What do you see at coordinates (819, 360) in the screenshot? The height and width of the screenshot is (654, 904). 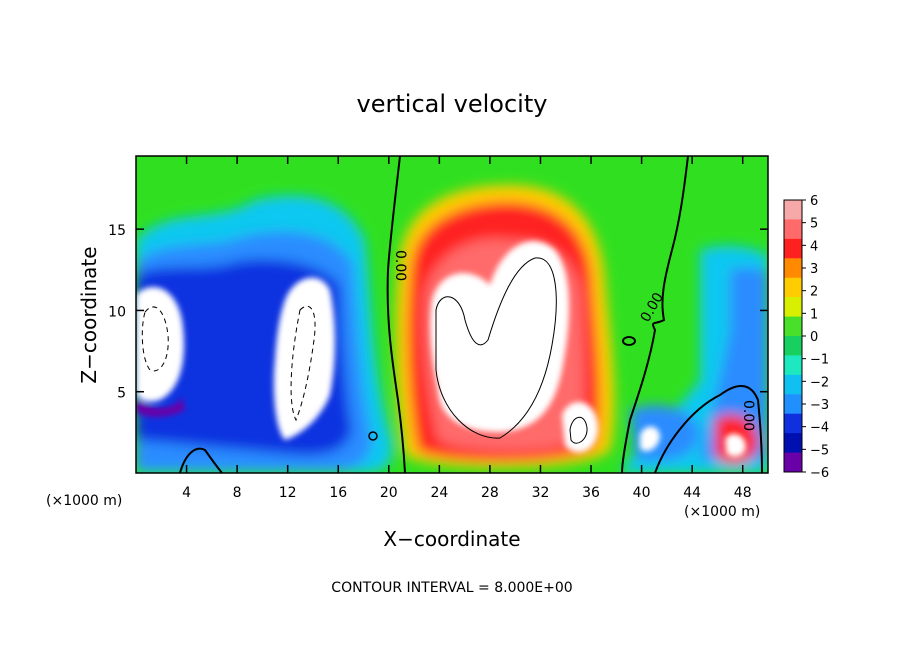 I see `colorbar-tick-label: −1` at bounding box center [819, 360].